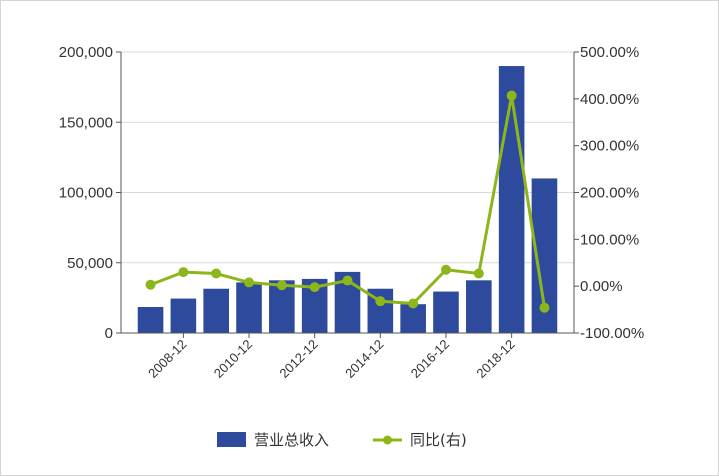 The image size is (719, 476). What do you see at coordinates (364, 359) in the screenshot?
I see `x-tick-label: 2014-12` at bounding box center [364, 359].